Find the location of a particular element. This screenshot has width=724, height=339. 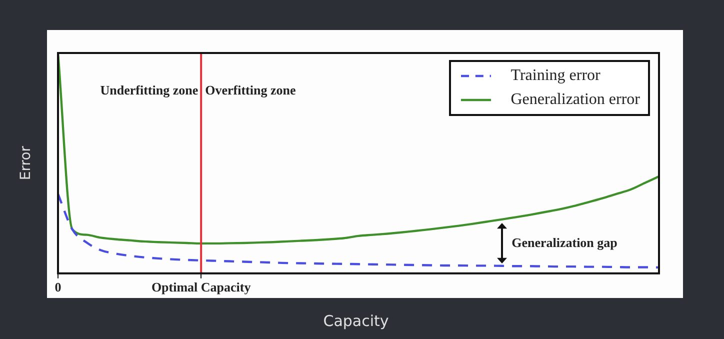

legend-label: Training error is located at coordinates (555, 76).